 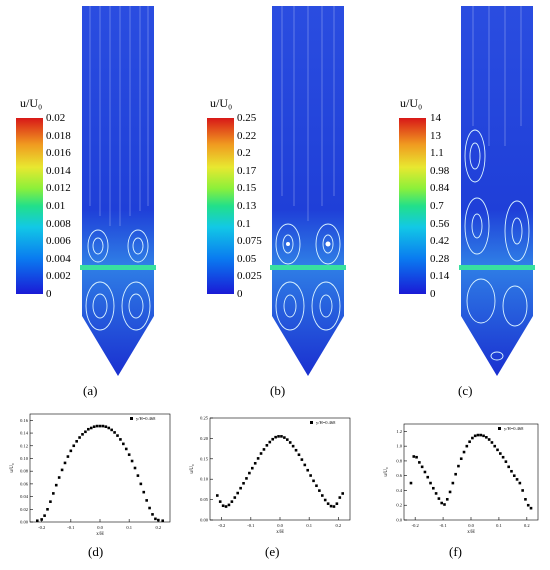 I want to click on x-tick-label: 0.1, so click(x=309, y=525).